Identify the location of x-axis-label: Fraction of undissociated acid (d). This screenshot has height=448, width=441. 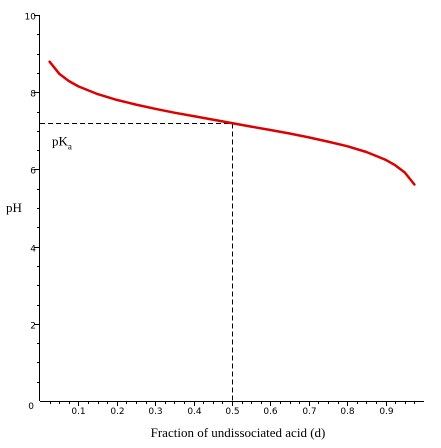
(238, 432).